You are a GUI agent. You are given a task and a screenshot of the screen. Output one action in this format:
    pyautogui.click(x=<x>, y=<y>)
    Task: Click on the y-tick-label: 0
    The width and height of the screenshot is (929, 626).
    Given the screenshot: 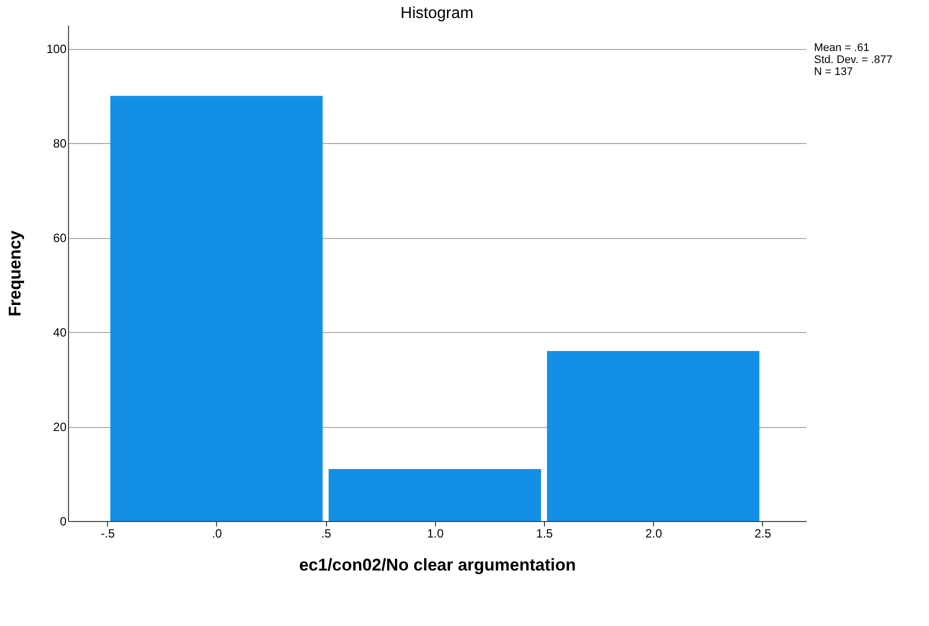 What is the action you would take?
    pyautogui.click(x=63, y=521)
    